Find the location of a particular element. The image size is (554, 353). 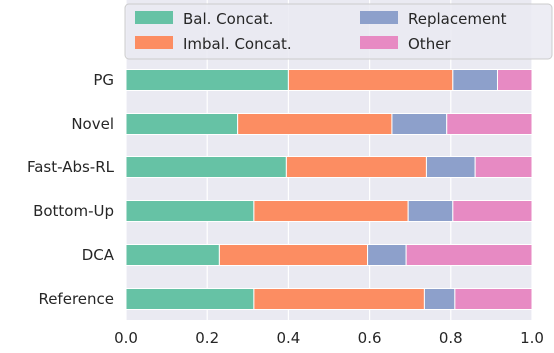

legend-label: Replacement is located at coordinates (457, 19).